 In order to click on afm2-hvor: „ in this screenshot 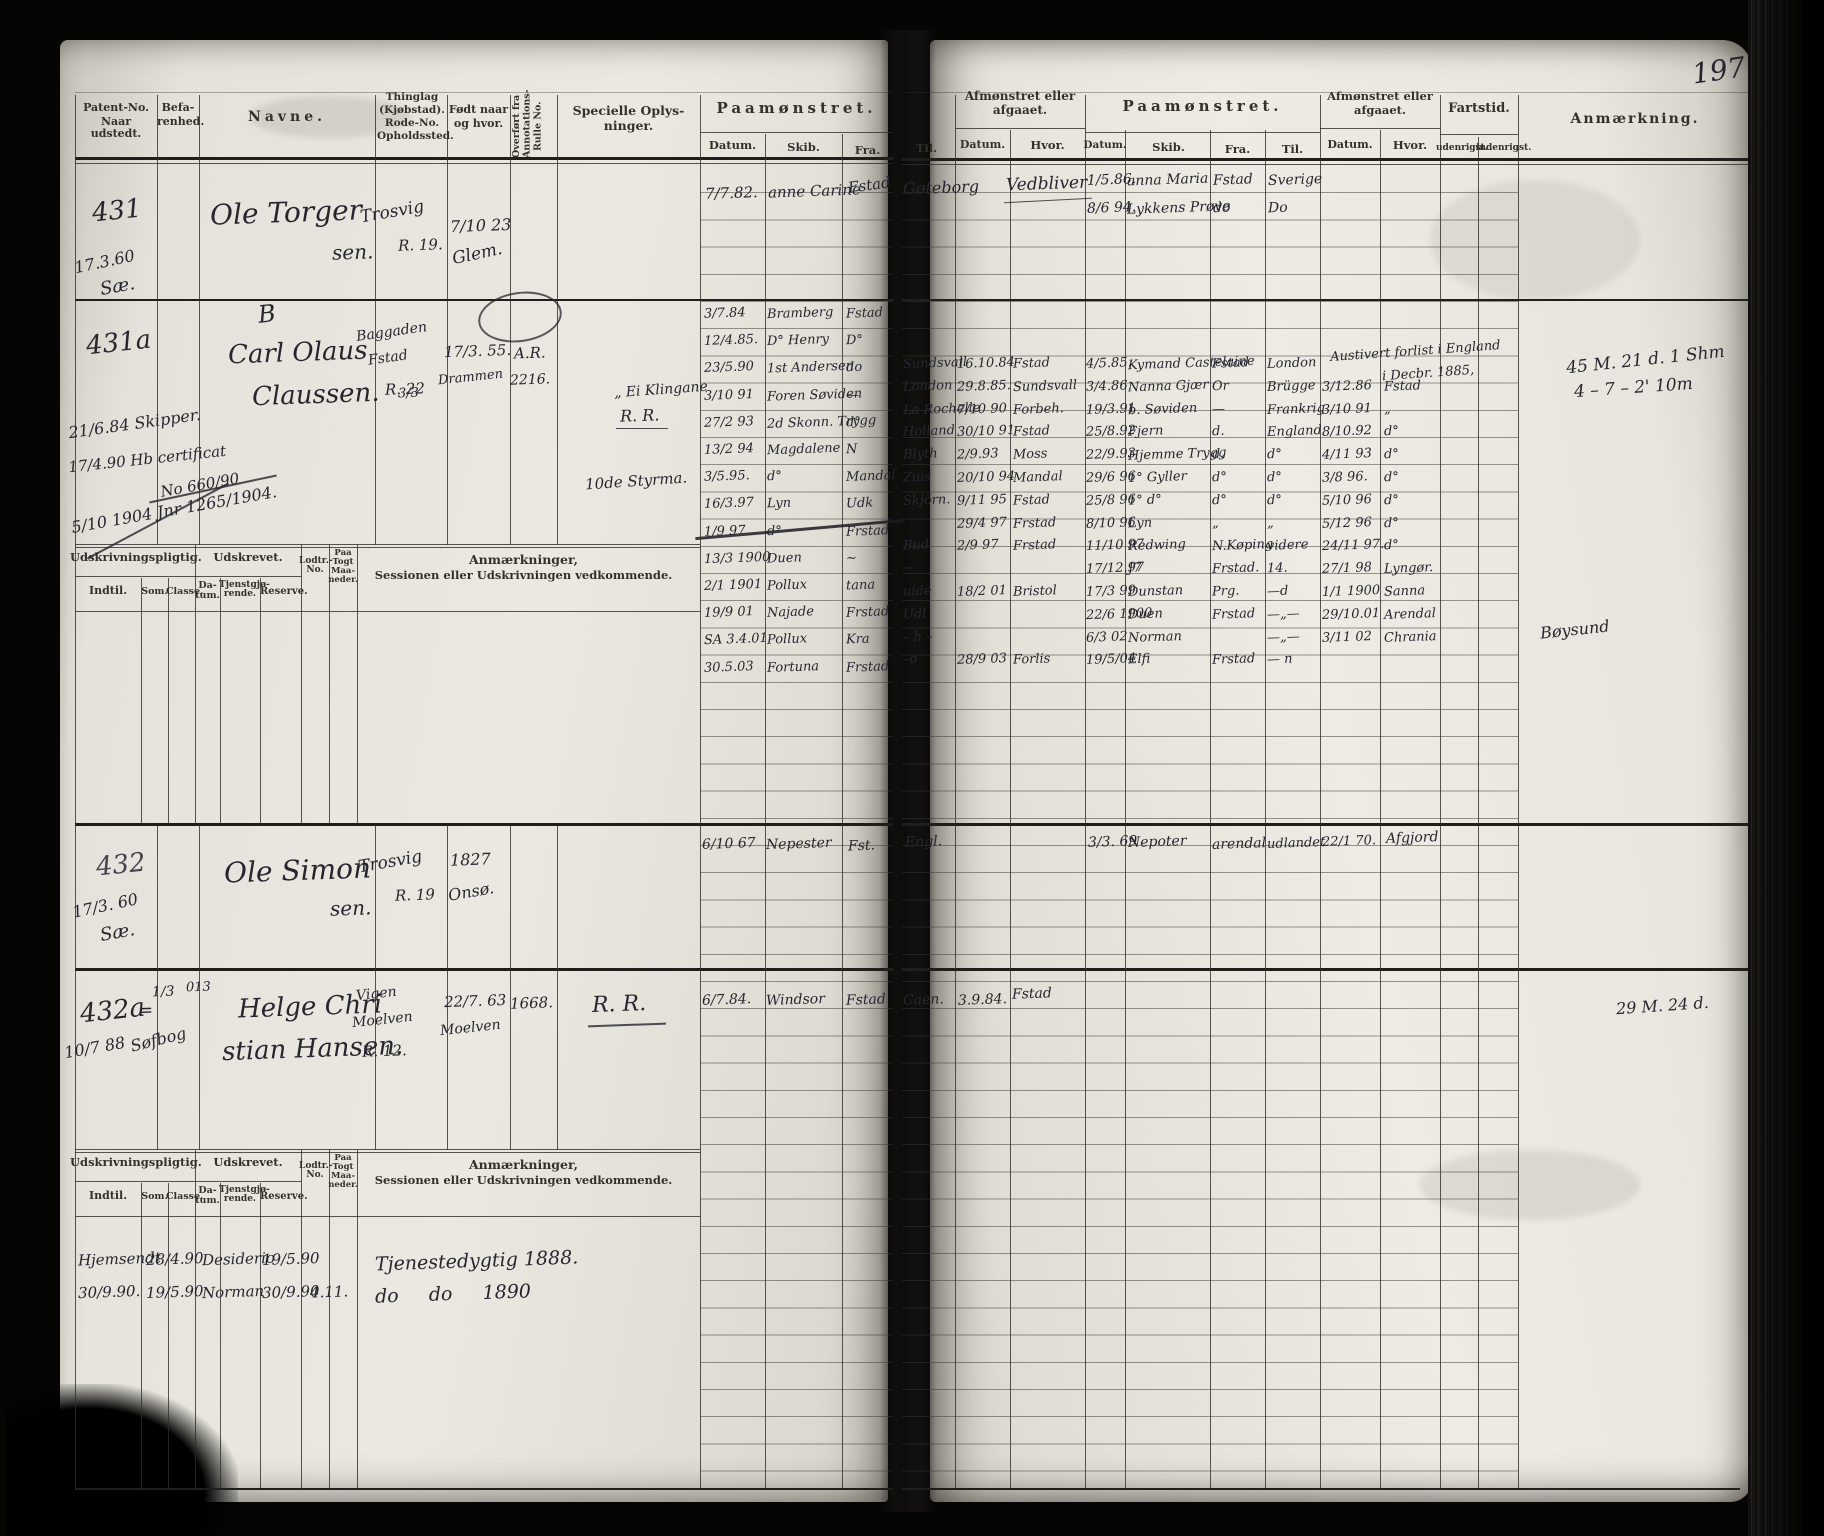, I will do `click(1387, 409)`.